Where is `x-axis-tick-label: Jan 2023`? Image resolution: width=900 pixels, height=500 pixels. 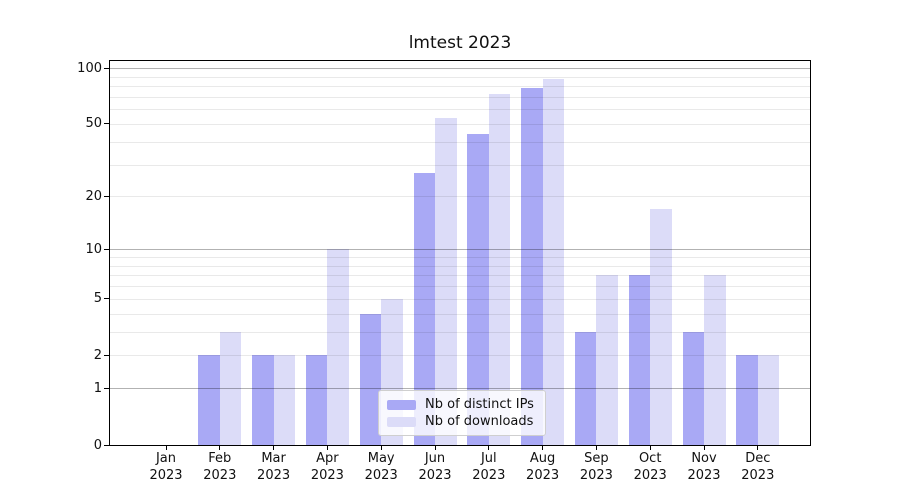
x-axis-tick-label: Jan 2023 is located at coordinates (166, 467).